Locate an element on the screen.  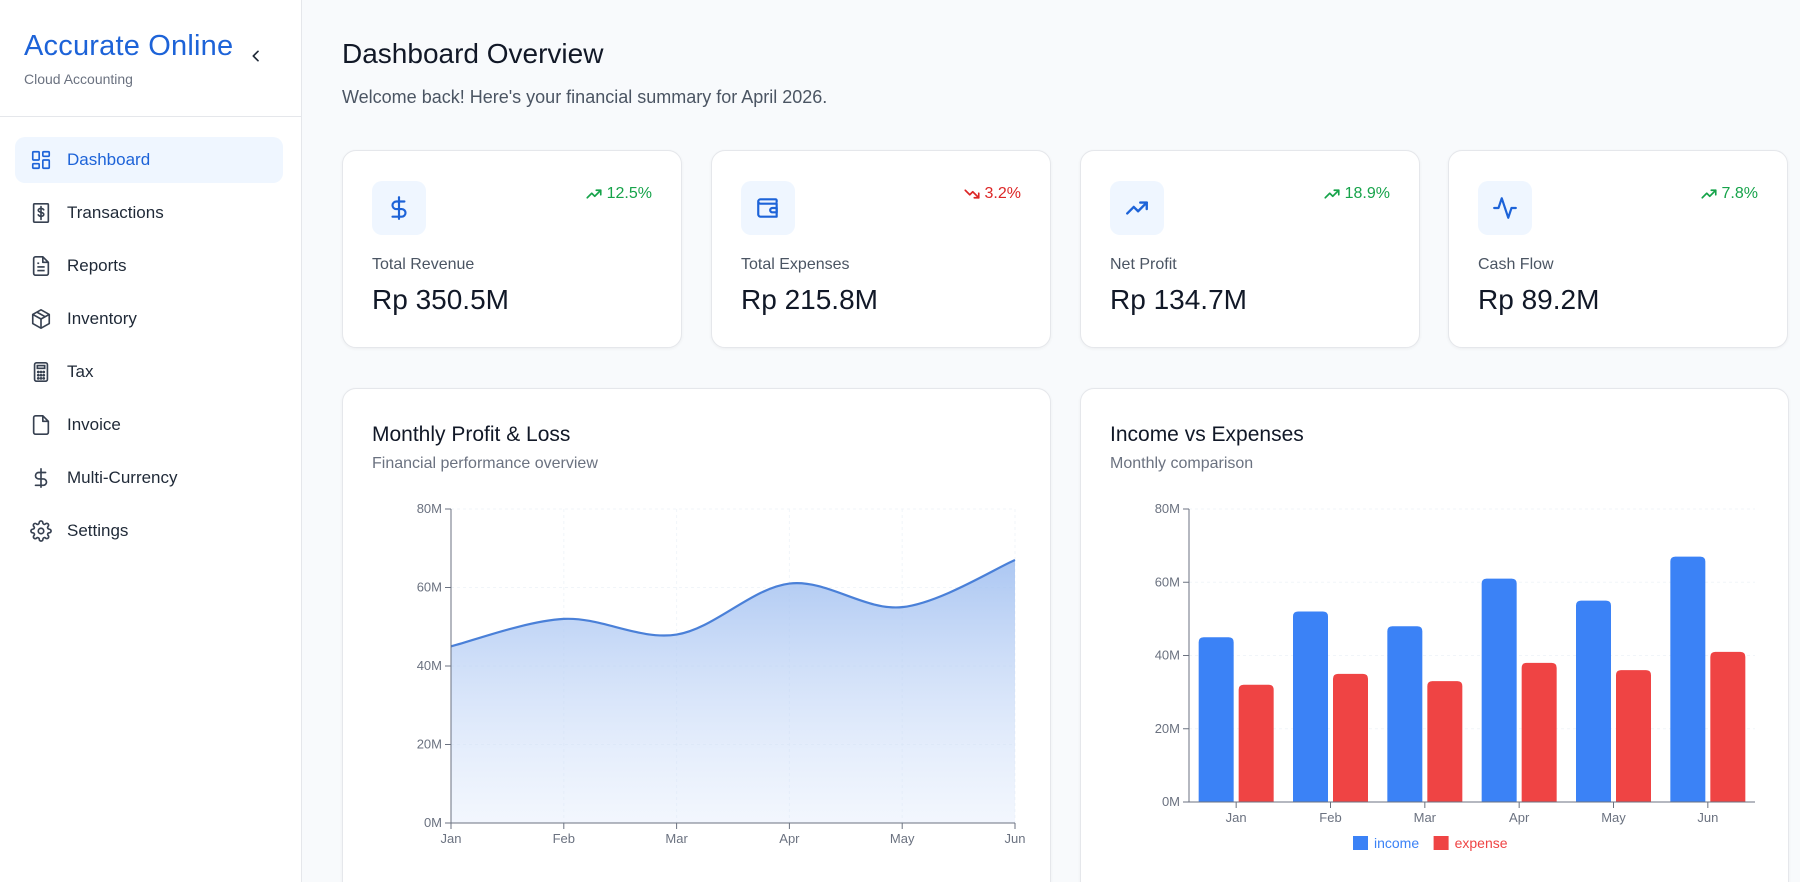
sidebar-item-dashboard: Dashboard is located at coordinates (149, 160).